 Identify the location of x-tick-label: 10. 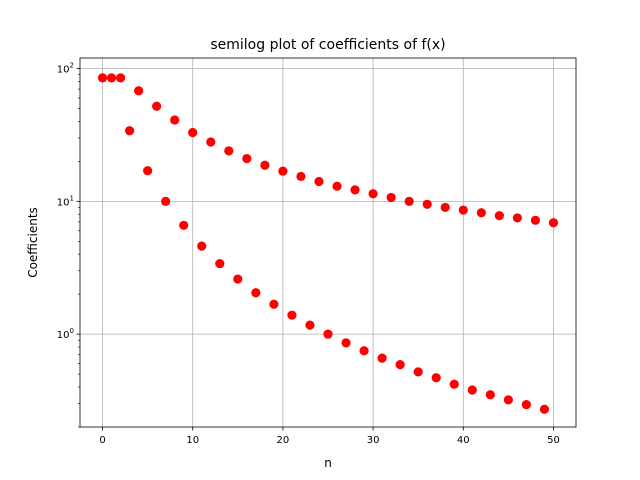
(192, 440).